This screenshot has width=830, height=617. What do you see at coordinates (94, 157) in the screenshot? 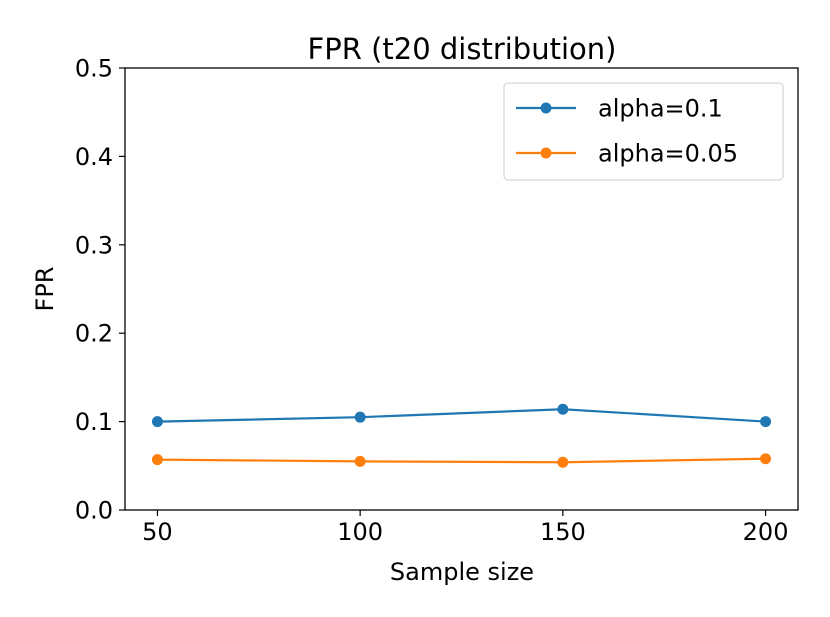
I see `y-tick-label: 0.4` at bounding box center [94, 157].